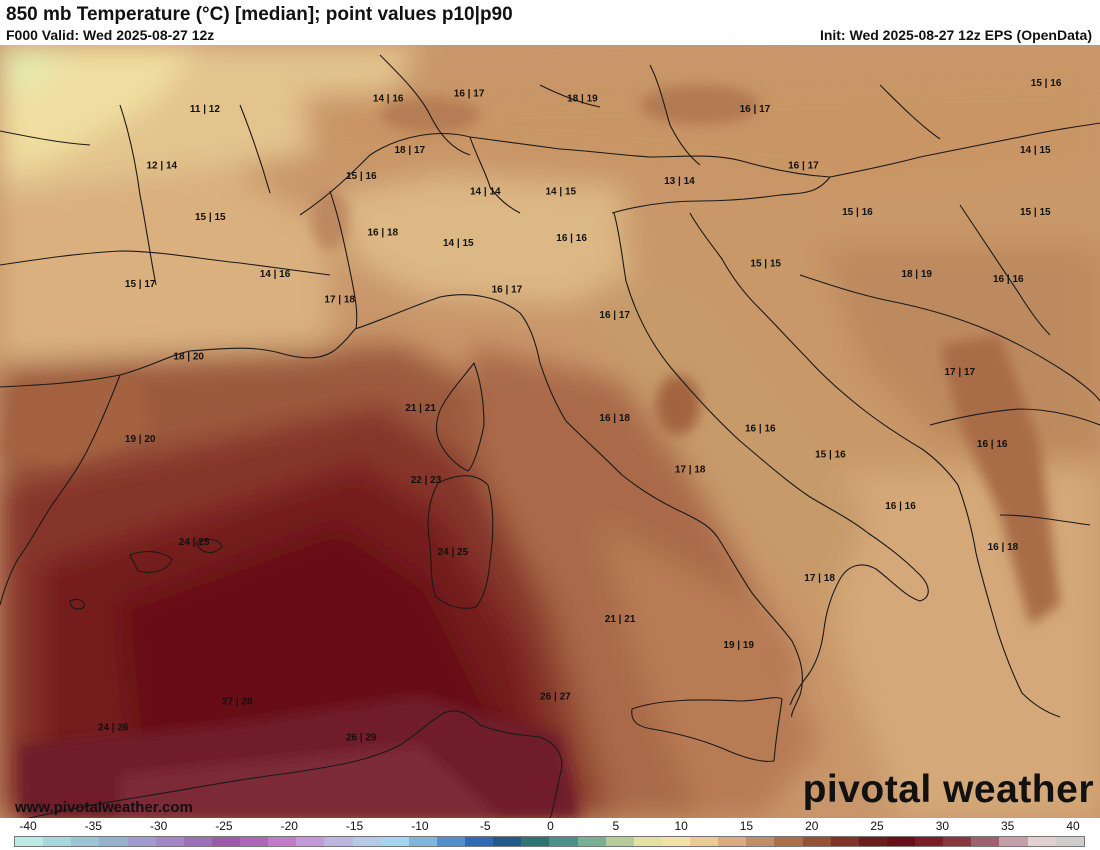 This screenshot has height=850, width=1100. Describe the element at coordinates (224, 826) in the screenshot. I see `colorbar-tick-label: -25` at that location.